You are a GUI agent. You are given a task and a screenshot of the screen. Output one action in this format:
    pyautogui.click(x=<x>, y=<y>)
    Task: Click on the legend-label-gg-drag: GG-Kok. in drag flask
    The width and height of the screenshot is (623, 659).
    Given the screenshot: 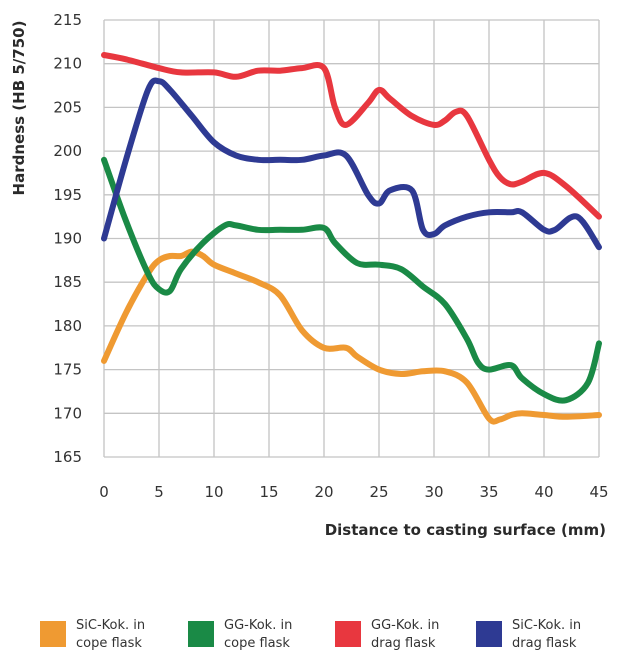 What is the action you would take?
    pyautogui.click(x=421, y=635)
    